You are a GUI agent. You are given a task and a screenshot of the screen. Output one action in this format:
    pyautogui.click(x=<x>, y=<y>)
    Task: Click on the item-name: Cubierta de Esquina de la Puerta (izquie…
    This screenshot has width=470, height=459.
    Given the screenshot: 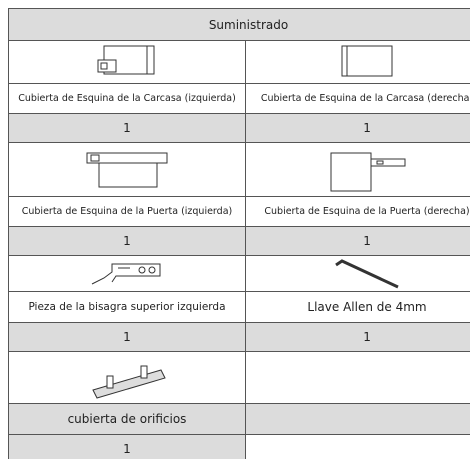 What is the action you would take?
    pyautogui.click(x=127, y=211)
    